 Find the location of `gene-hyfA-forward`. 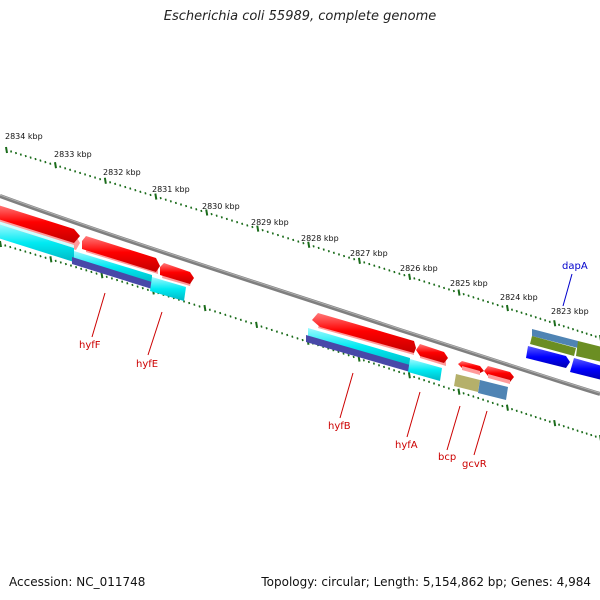

gene-hyfA-forward is located at coordinates (432, 355).